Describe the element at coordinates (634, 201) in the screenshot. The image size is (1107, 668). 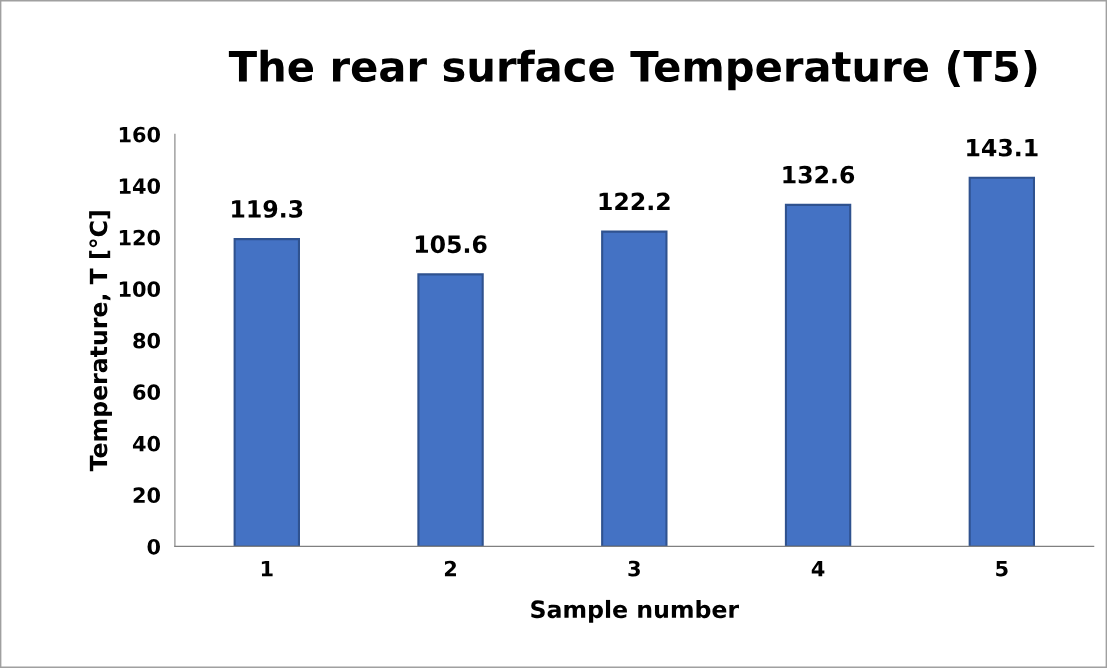
I see `data-label: 122.2` at that location.